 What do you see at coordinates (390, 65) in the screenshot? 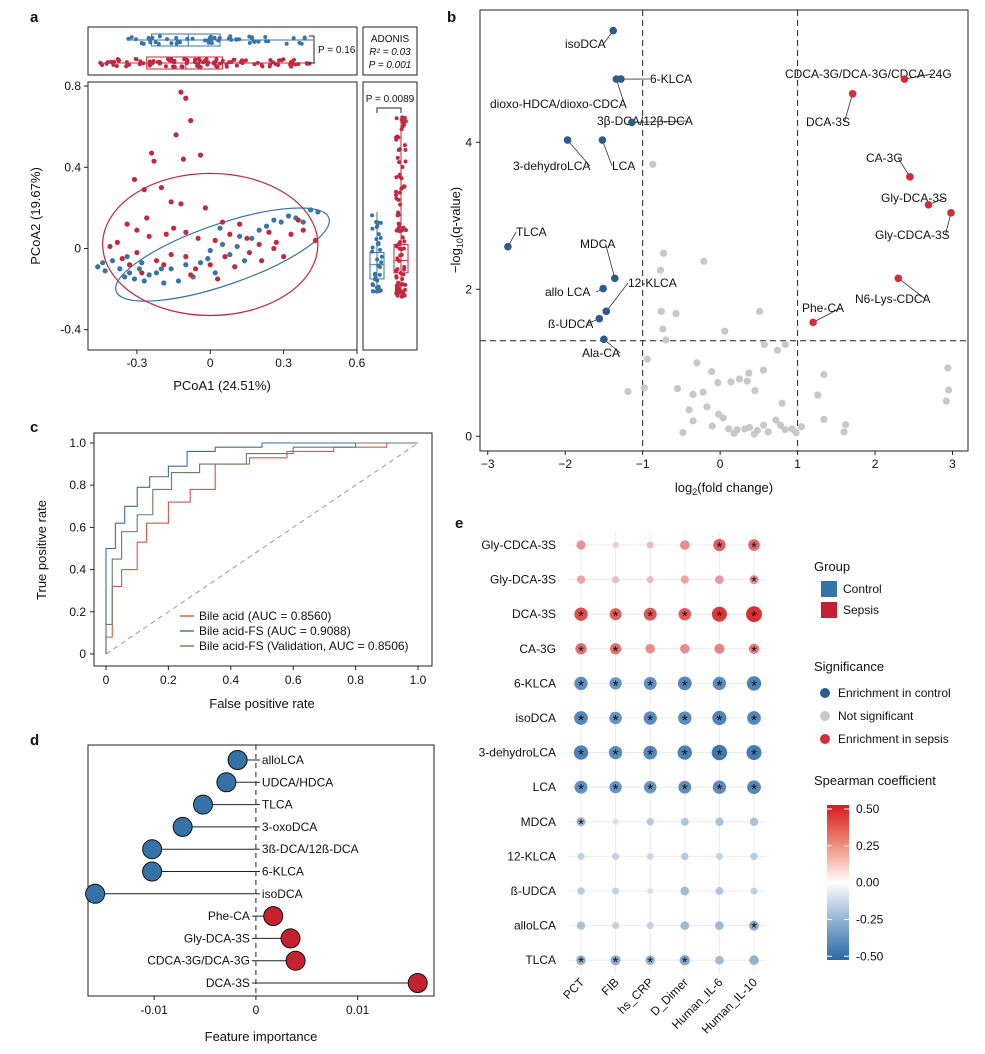
I see `adonis-p: P = 0.001` at bounding box center [390, 65].